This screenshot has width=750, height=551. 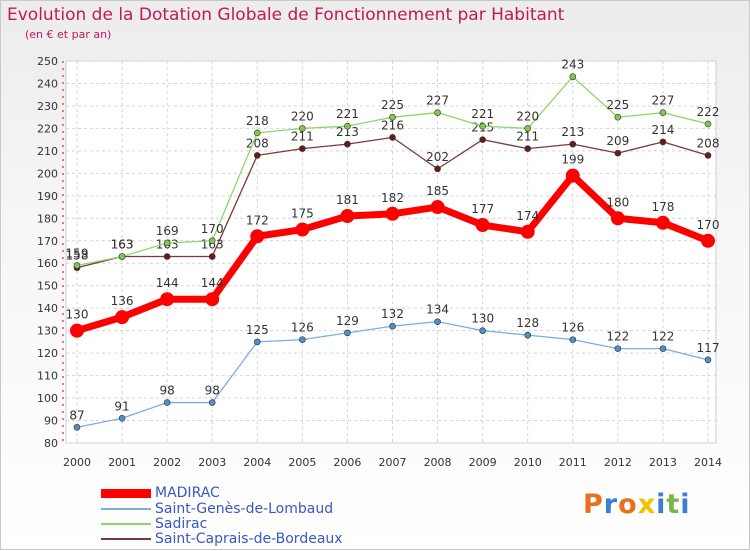 I want to click on data-label-madirac: 178, so click(x=662, y=207).